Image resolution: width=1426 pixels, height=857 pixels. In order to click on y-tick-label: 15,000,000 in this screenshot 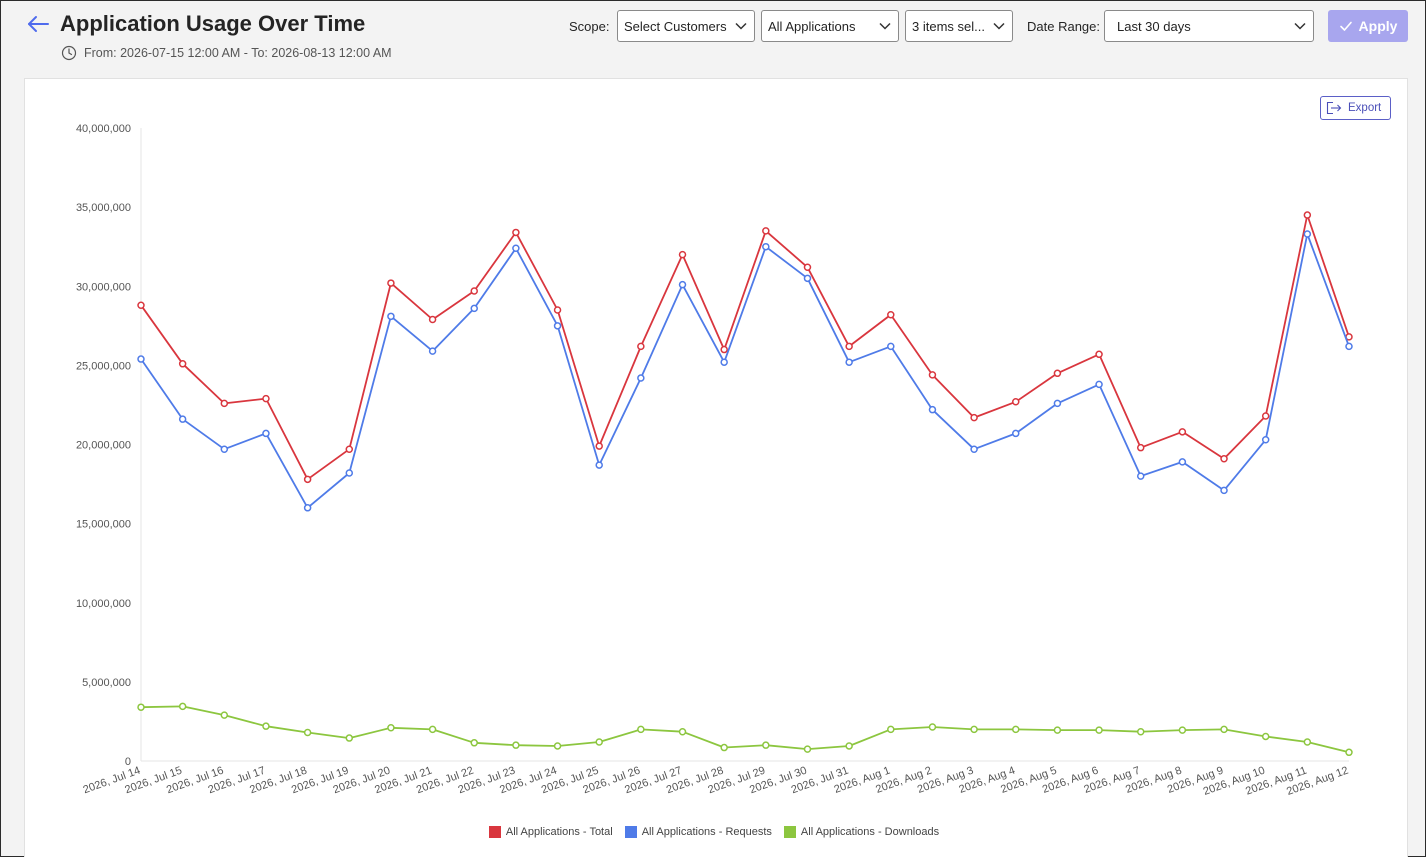, I will do `click(103, 525)`.